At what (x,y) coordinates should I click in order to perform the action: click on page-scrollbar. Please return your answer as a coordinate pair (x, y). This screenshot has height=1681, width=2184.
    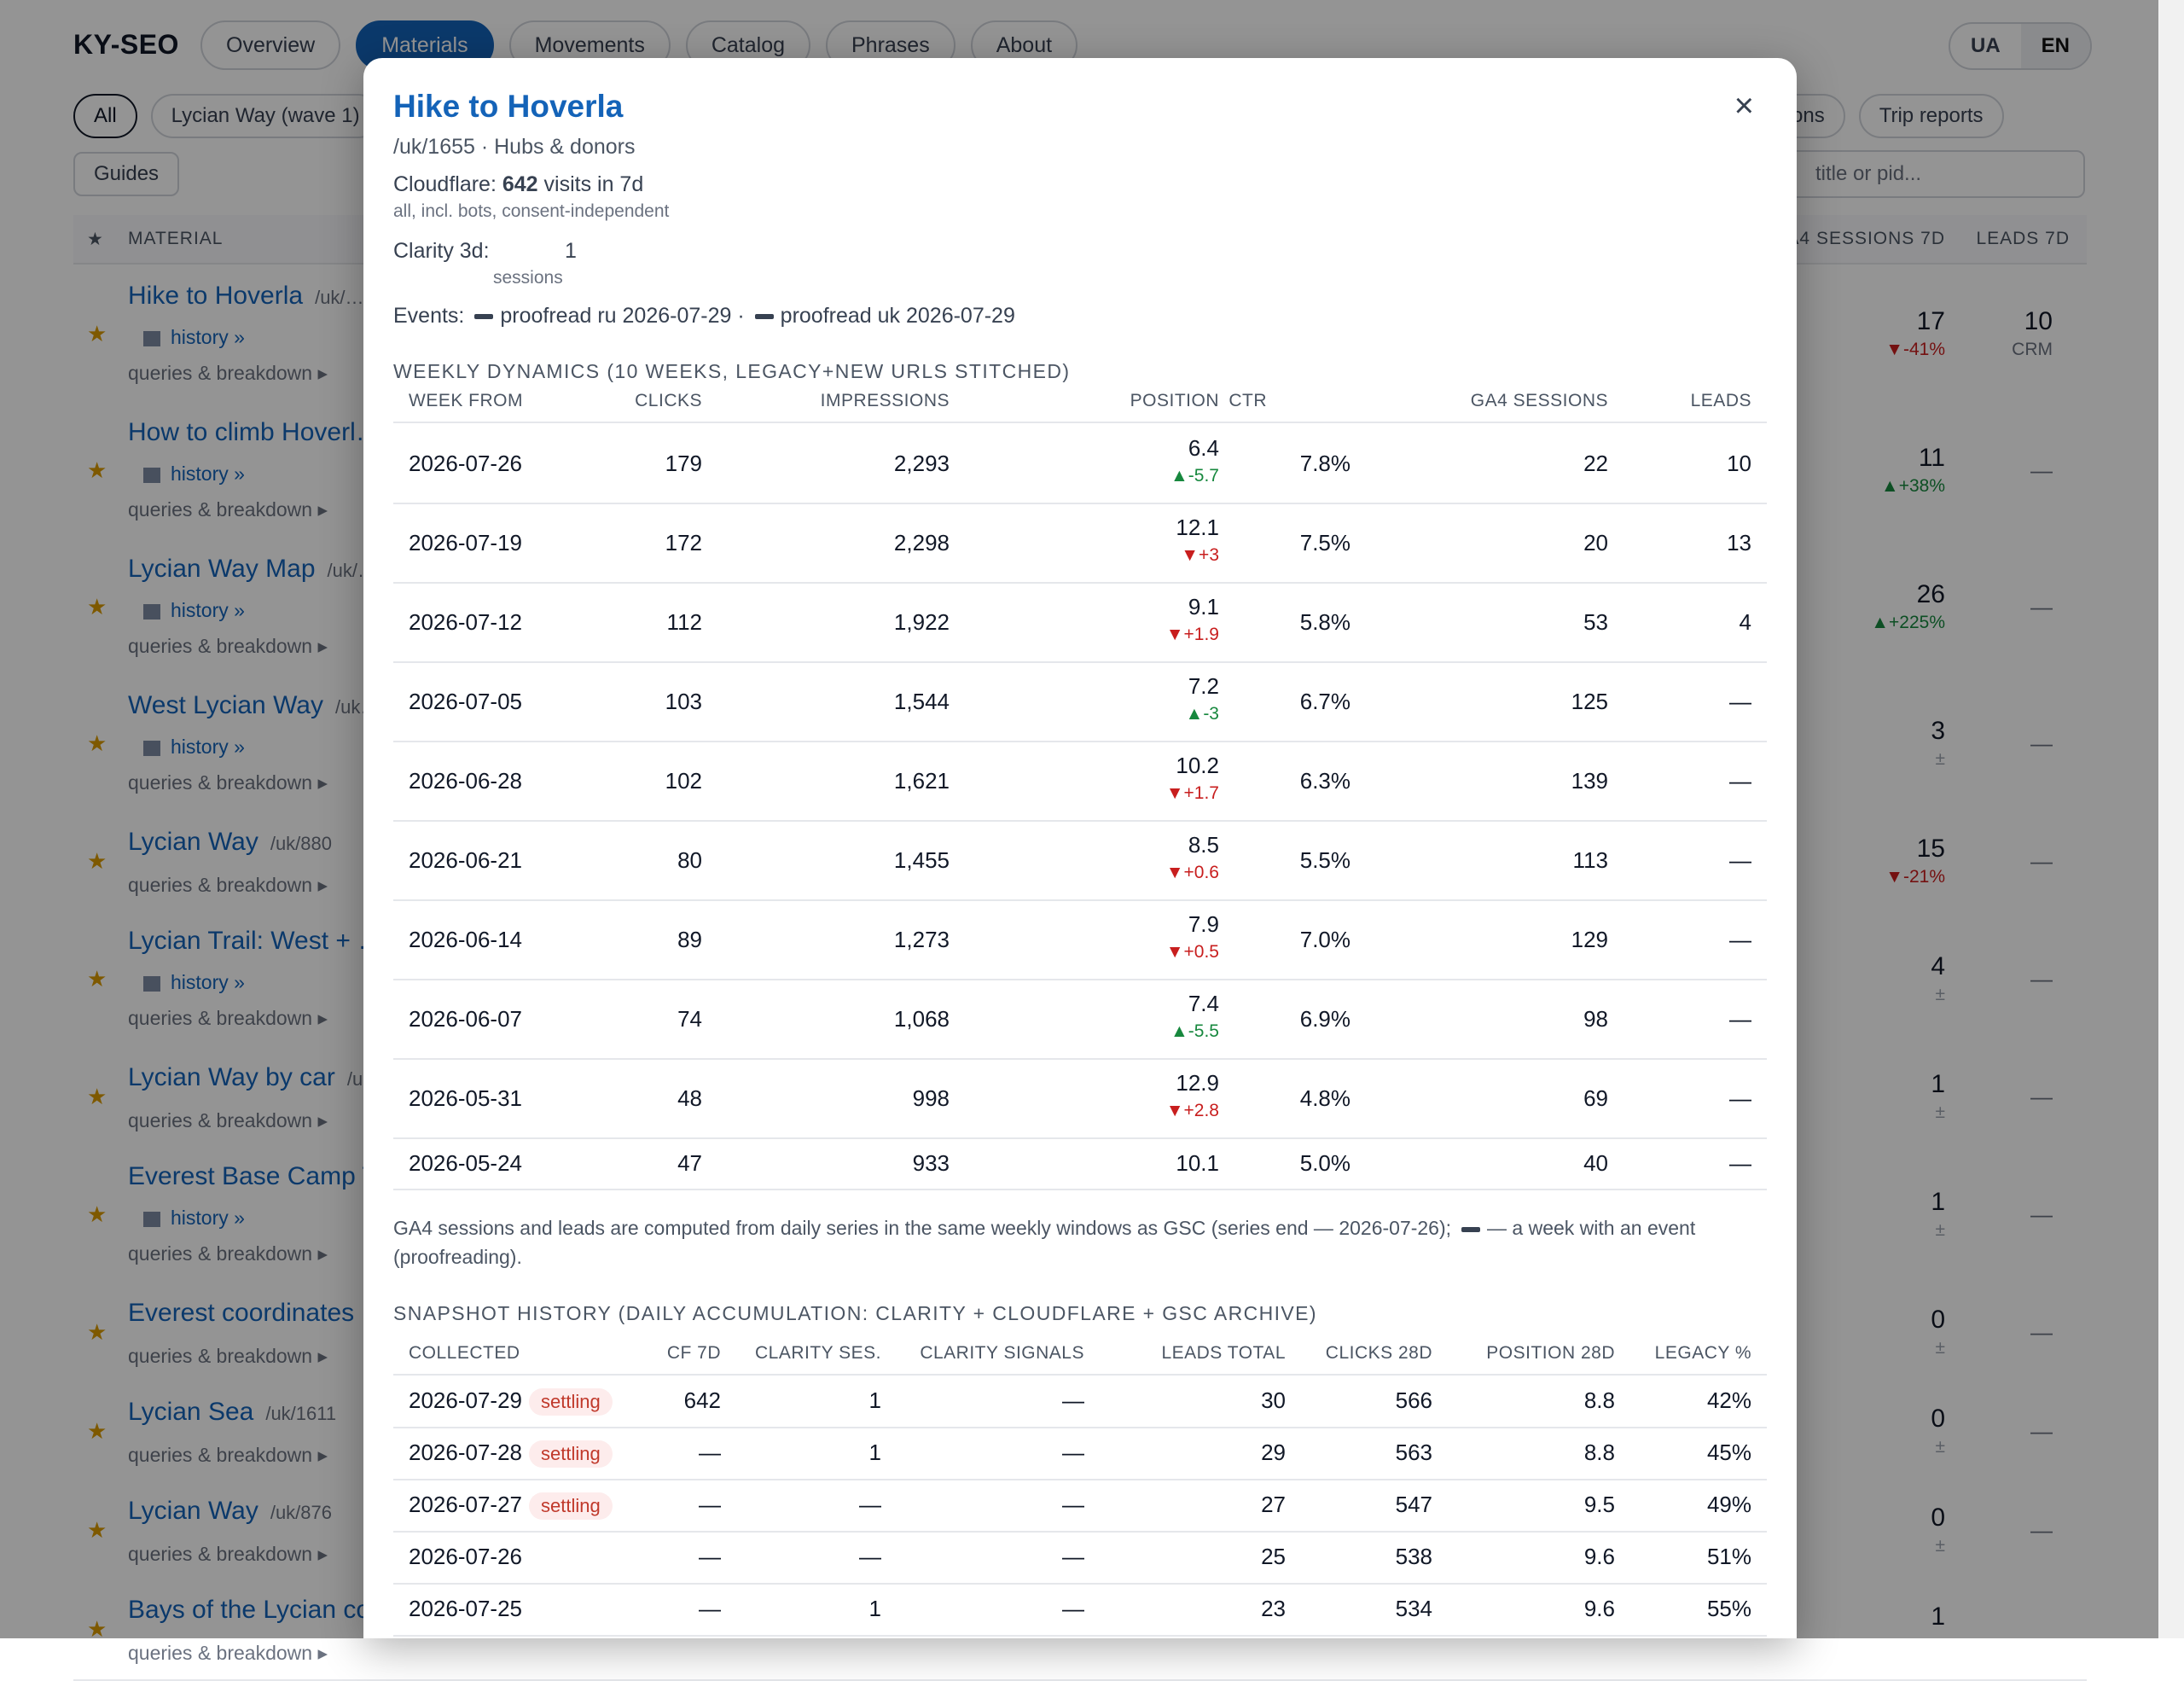
    Looking at the image, I should click on (2171, 819).